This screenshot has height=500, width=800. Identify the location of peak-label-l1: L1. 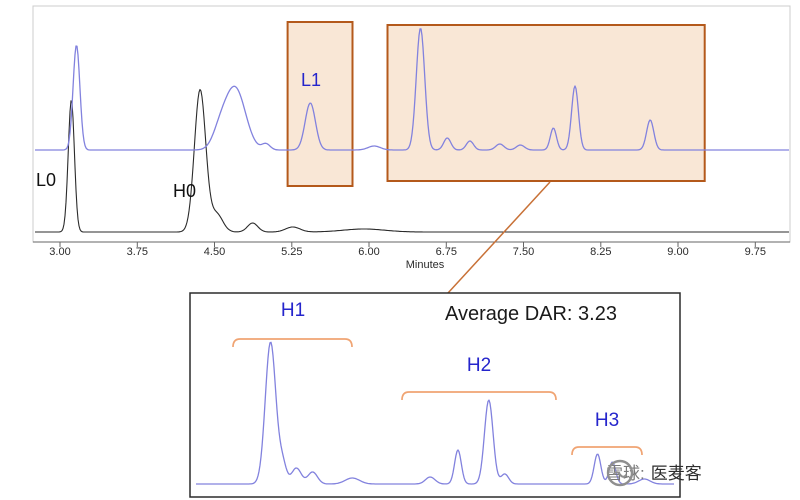
(311, 80).